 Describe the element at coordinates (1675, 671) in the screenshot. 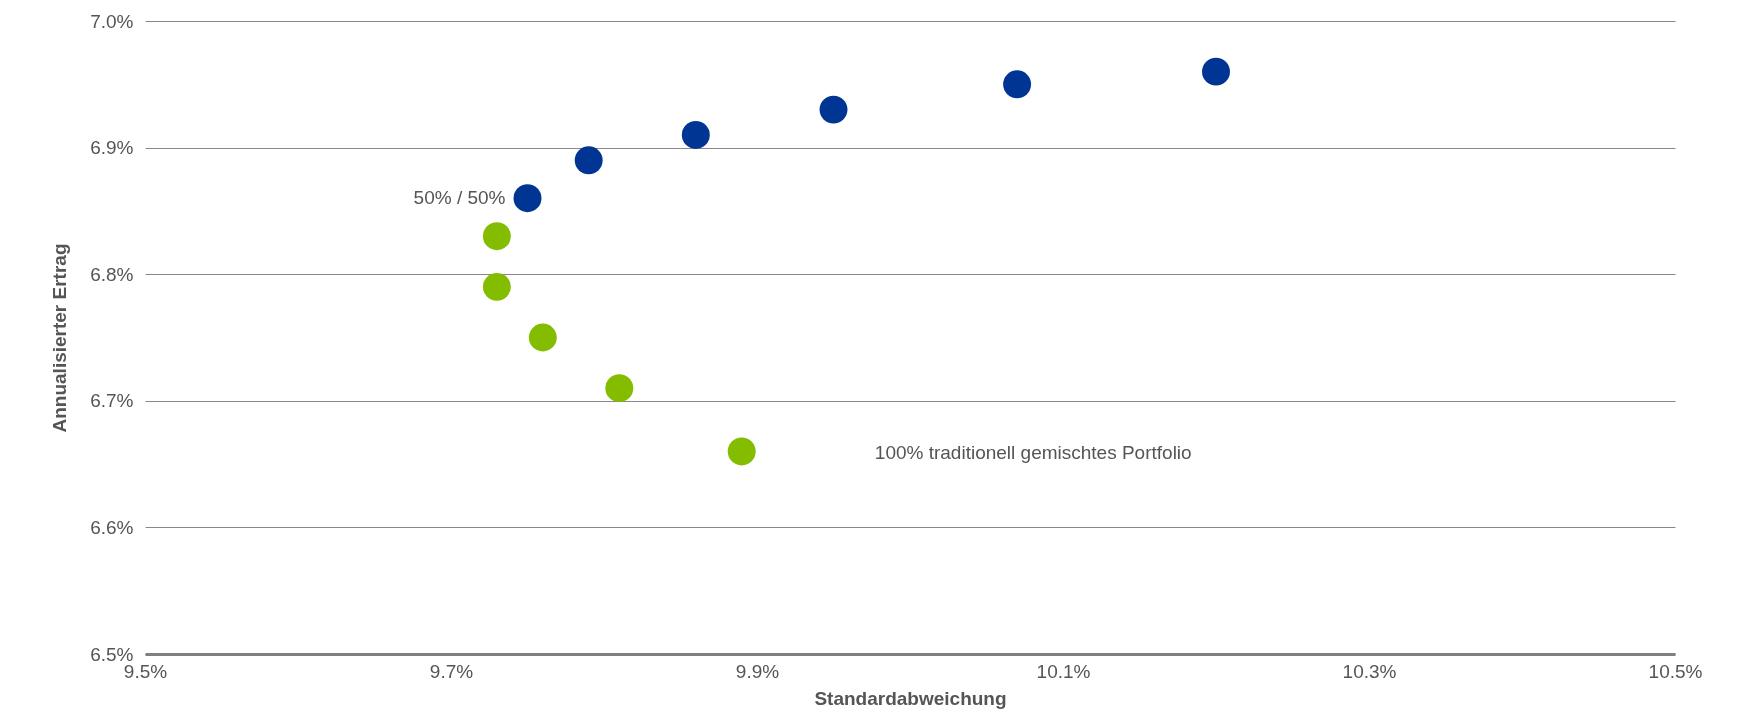

I see `x-tick-label: 10.5%` at that location.